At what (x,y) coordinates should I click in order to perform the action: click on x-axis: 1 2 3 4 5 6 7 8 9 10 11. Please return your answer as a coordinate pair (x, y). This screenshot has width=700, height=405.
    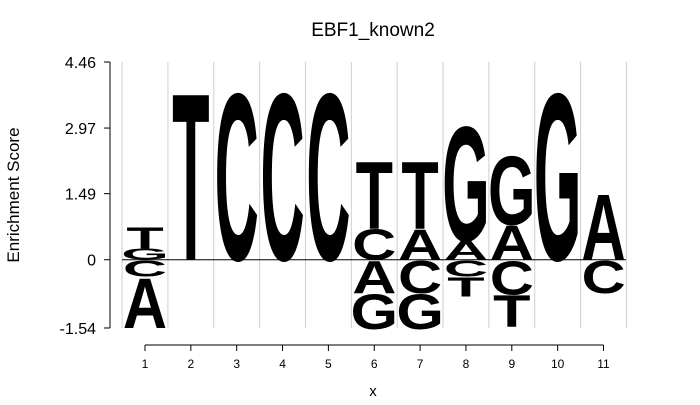
    Looking at the image, I should click on (376, 357).